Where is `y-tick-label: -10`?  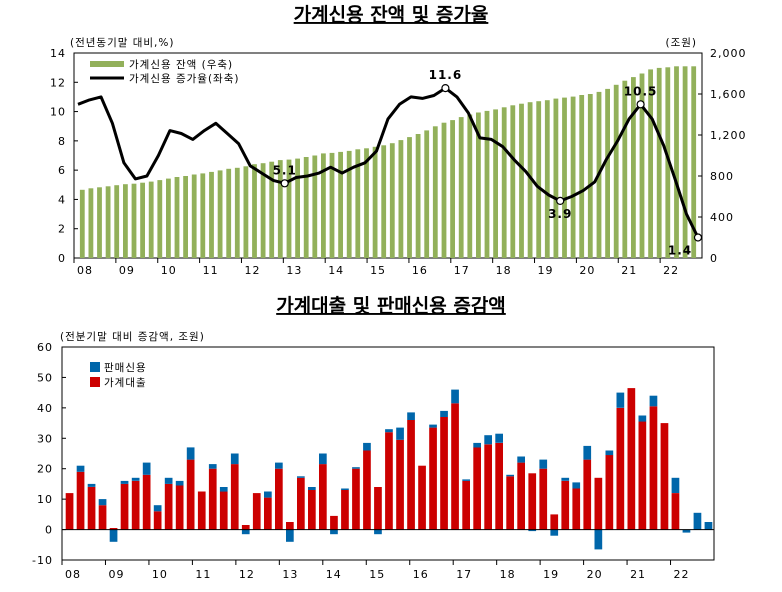
y-tick-label: -10 is located at coordinates (42, 560).